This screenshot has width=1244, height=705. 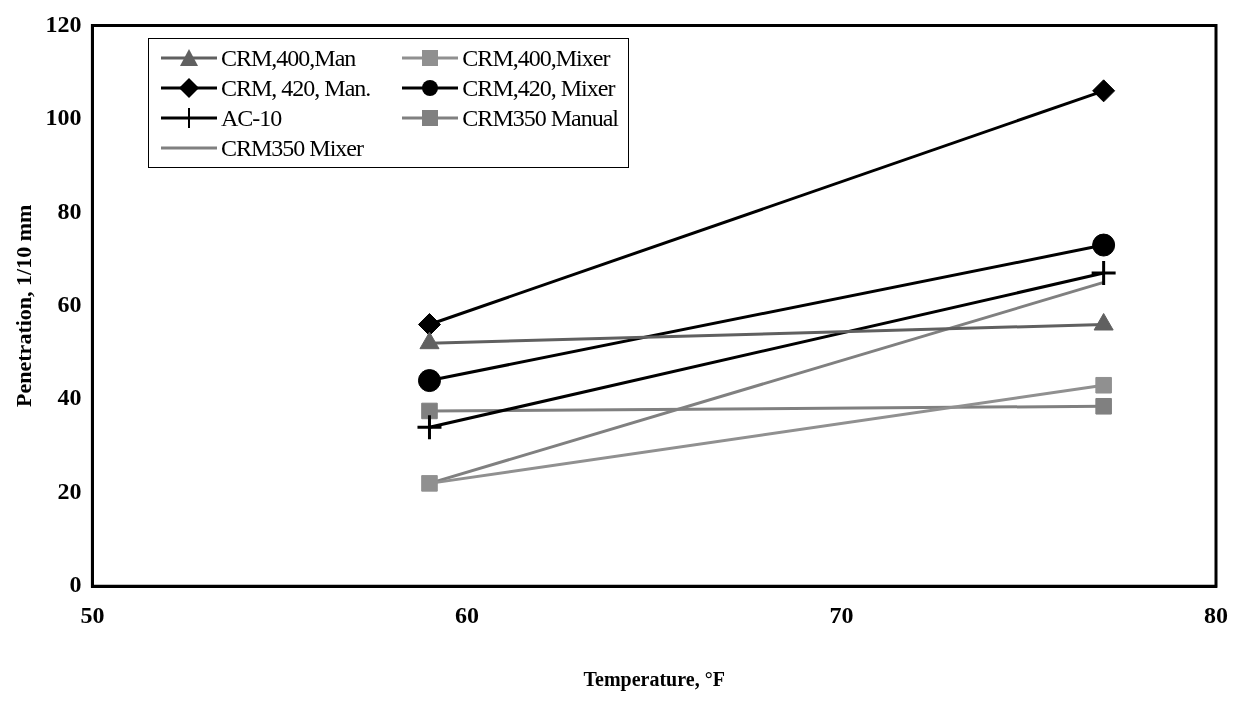 I want to click on legend-label: CRM,400,Mixer, so click(x=536, y=58).